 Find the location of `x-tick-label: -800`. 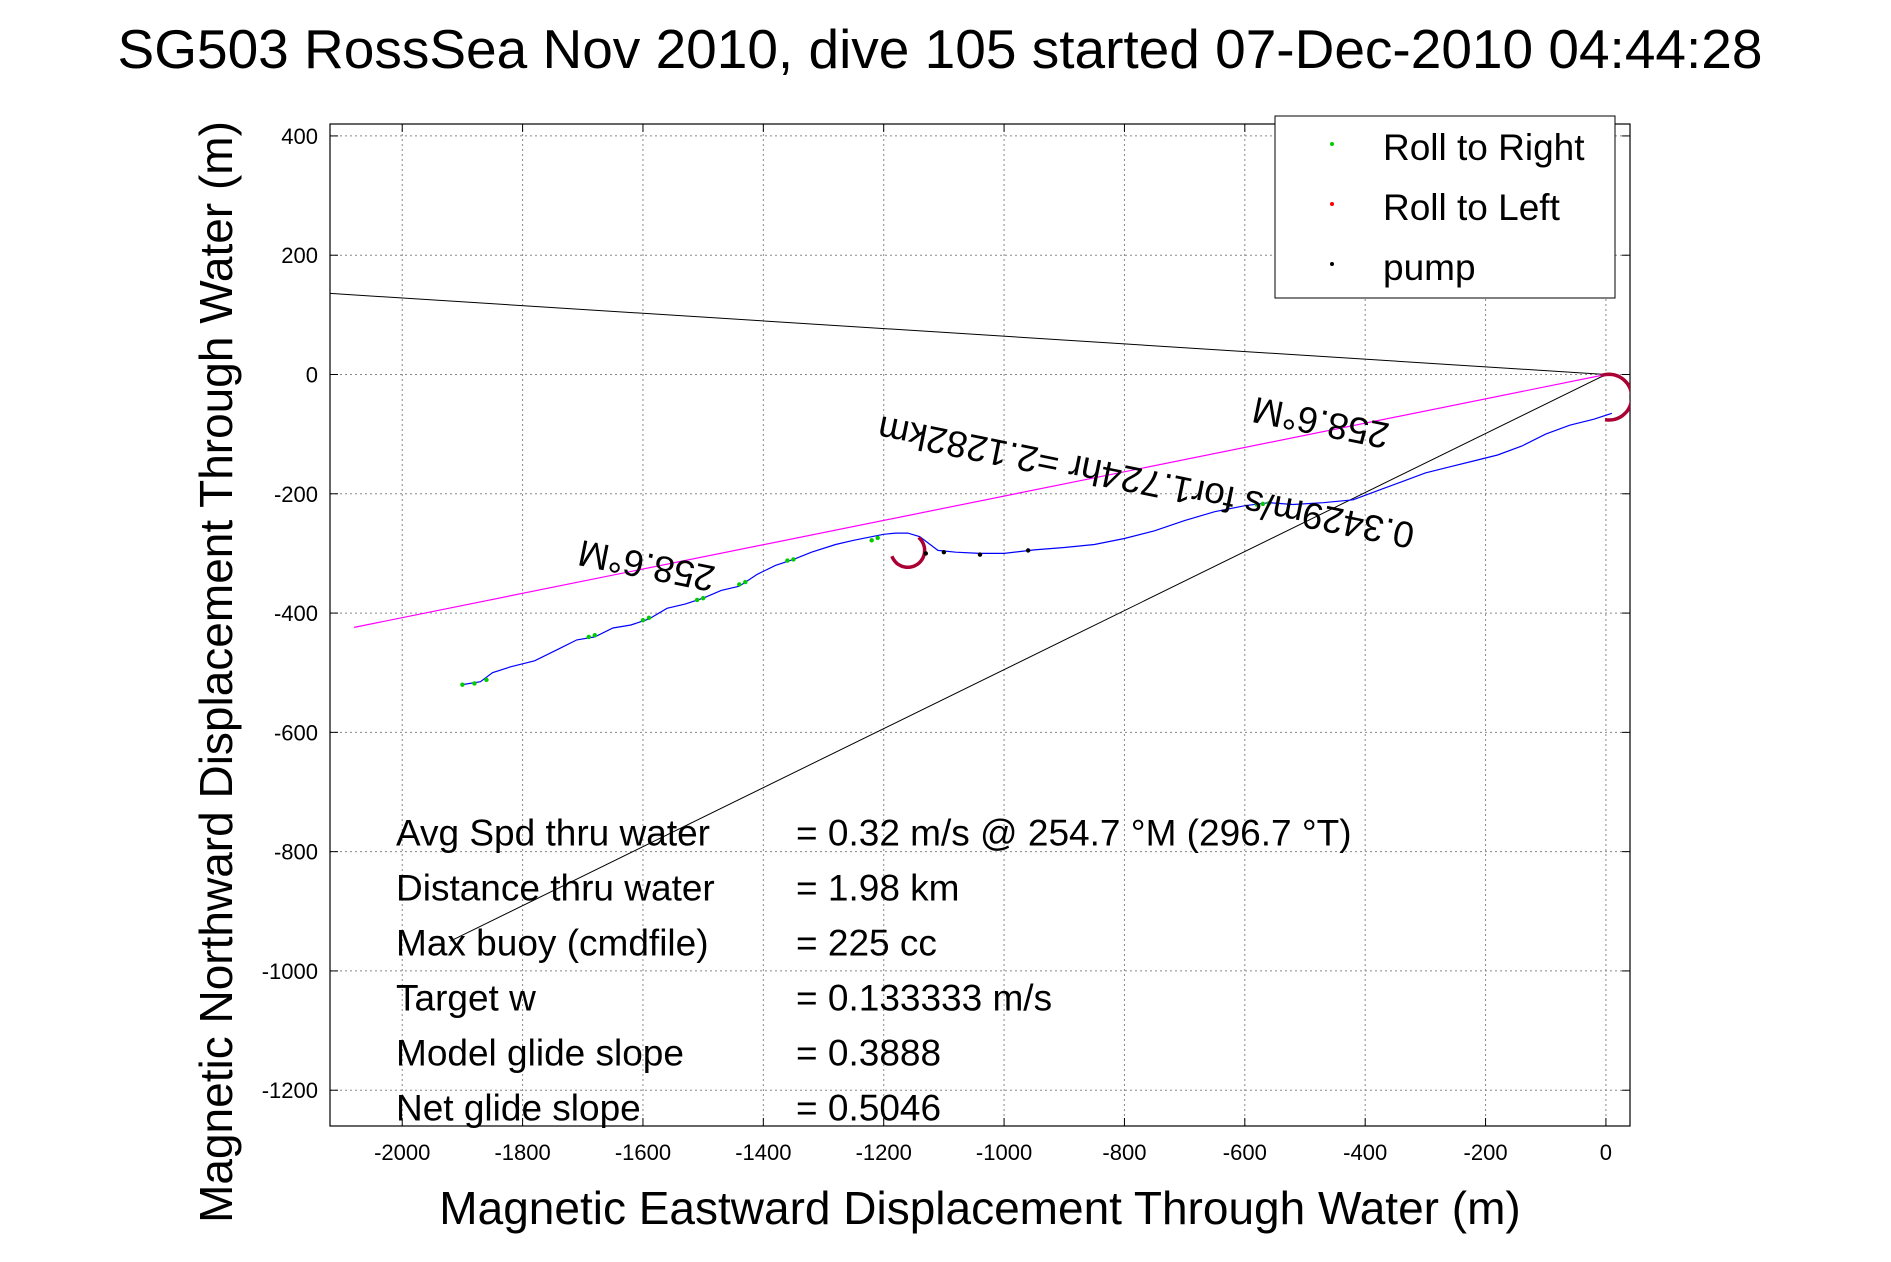

x-tick-label: -800 is located at coordinates (1124, 1152).